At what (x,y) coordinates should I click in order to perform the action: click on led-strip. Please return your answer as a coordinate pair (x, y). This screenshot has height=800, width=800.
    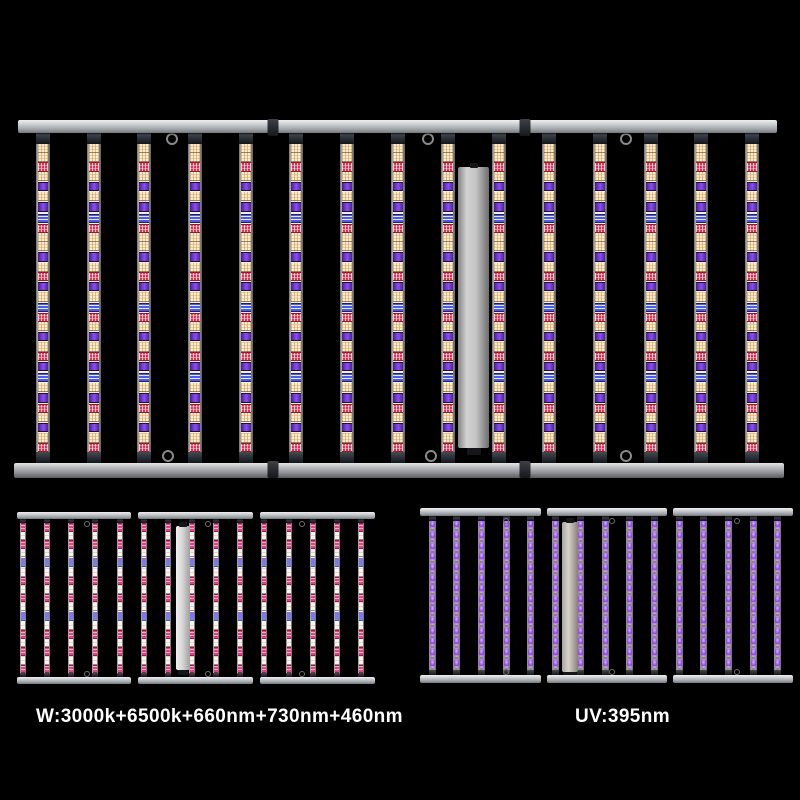
    Looking at the image, I should click on (605, 595).